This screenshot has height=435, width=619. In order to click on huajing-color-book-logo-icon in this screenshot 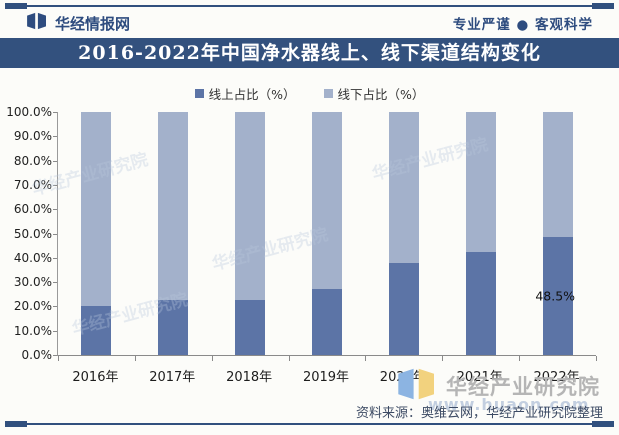, I will do `click(417, 386)`.